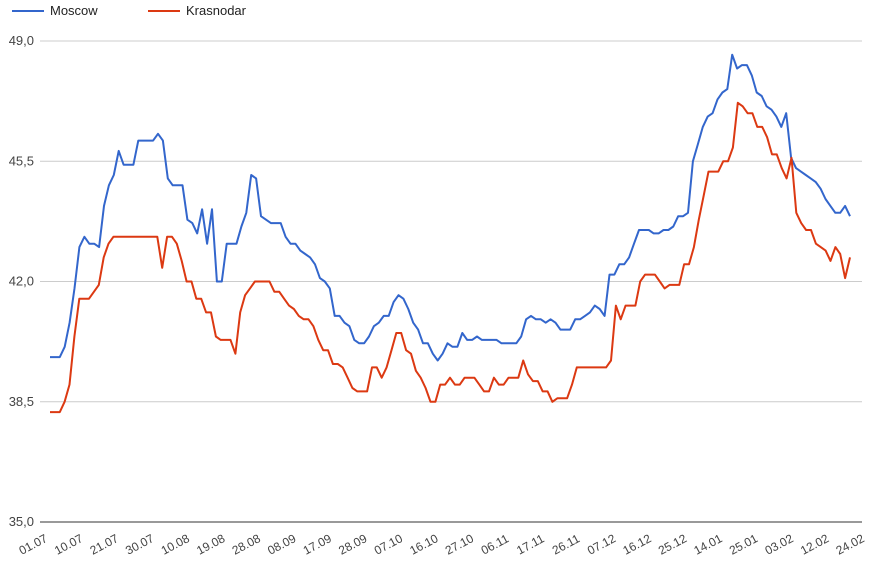 The width and height of the screenshot is (880, 571). Describe the element at coordinates (317, 544) in the screenshot. I see `x-tick-label: 17.09` at that location.